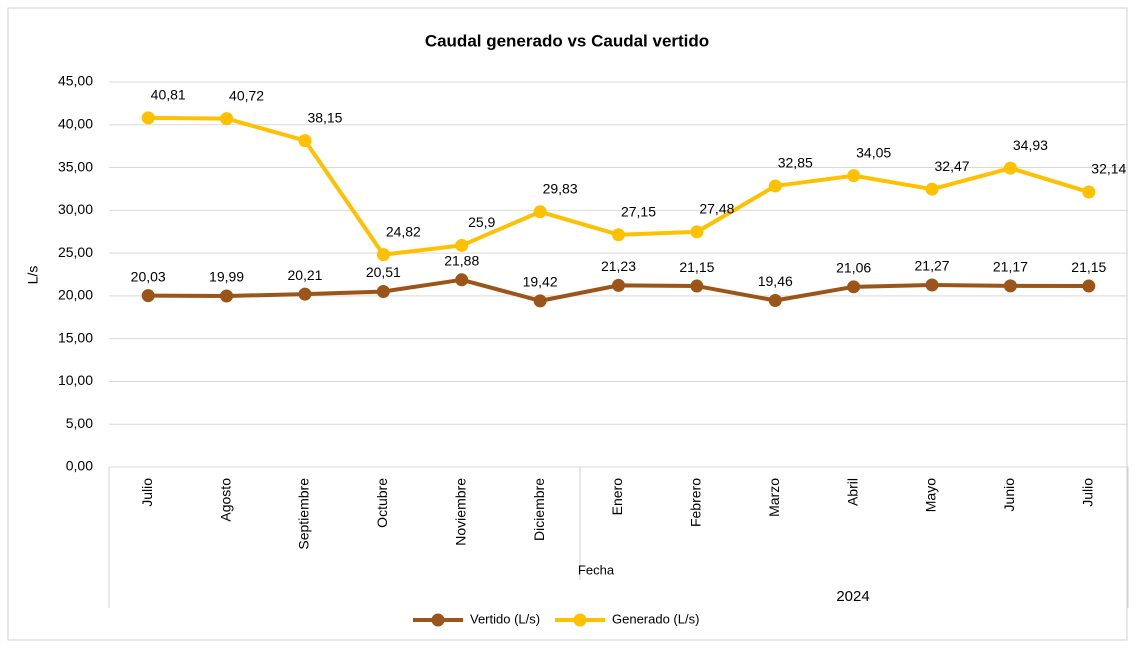 The width and height of the screenshot is (1135, 648). I want to click on data-label: 27,15, so click(638, 211).